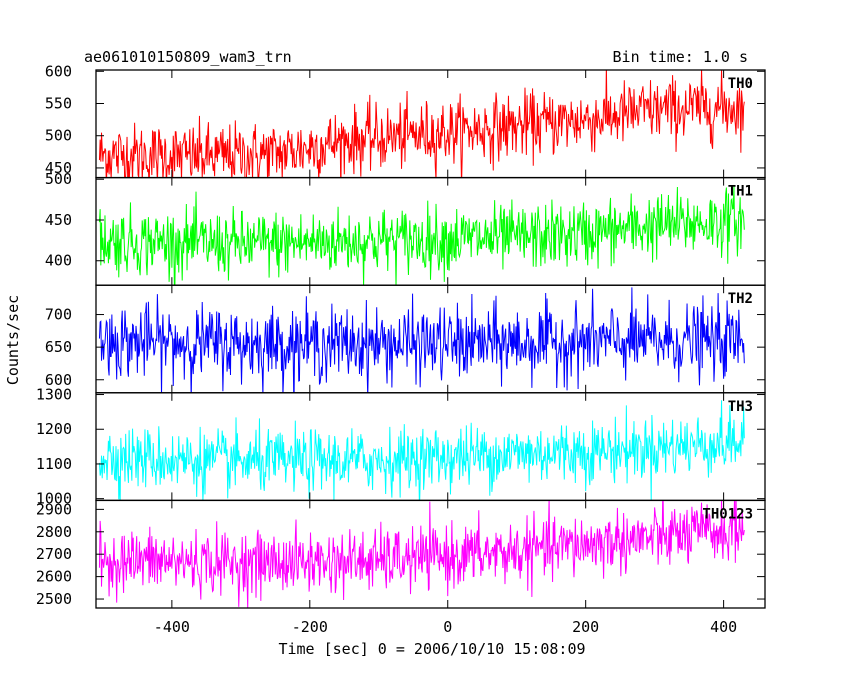 This screenshot has height=680, width=850. What do you see at coordinates (431, 649) in the screenshot?
I see `x-axis-label: Time [sec] 0 = 2006/10/10 15:08:09` at bounding box center [431, 649].